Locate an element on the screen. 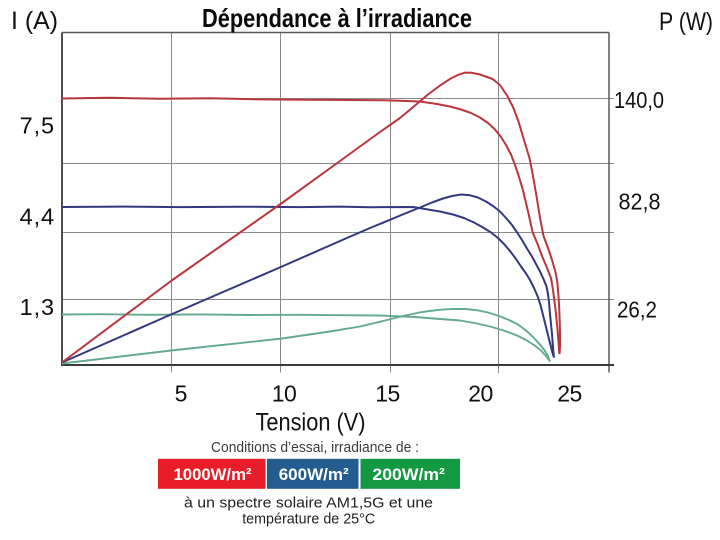  svg-text: 140,0 is located at coordinates (639, 100).